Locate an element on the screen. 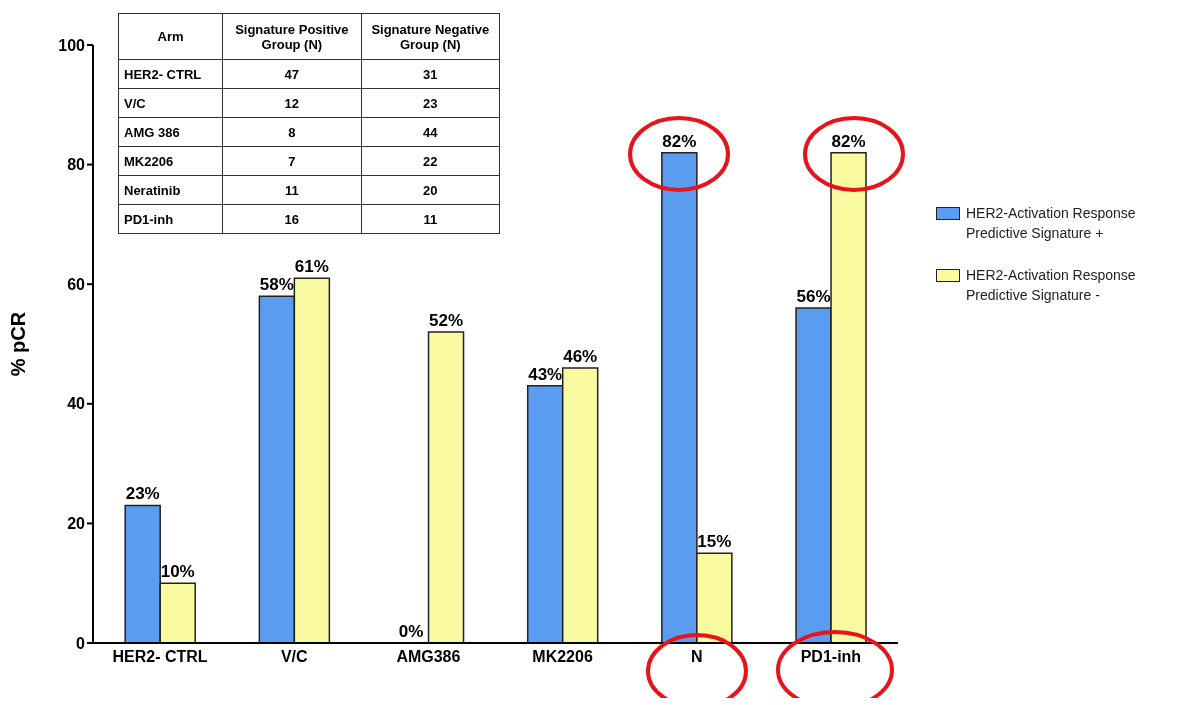 The image size is (1196, 705). y-tick-label: 80 is located at coordinates (76, 165).